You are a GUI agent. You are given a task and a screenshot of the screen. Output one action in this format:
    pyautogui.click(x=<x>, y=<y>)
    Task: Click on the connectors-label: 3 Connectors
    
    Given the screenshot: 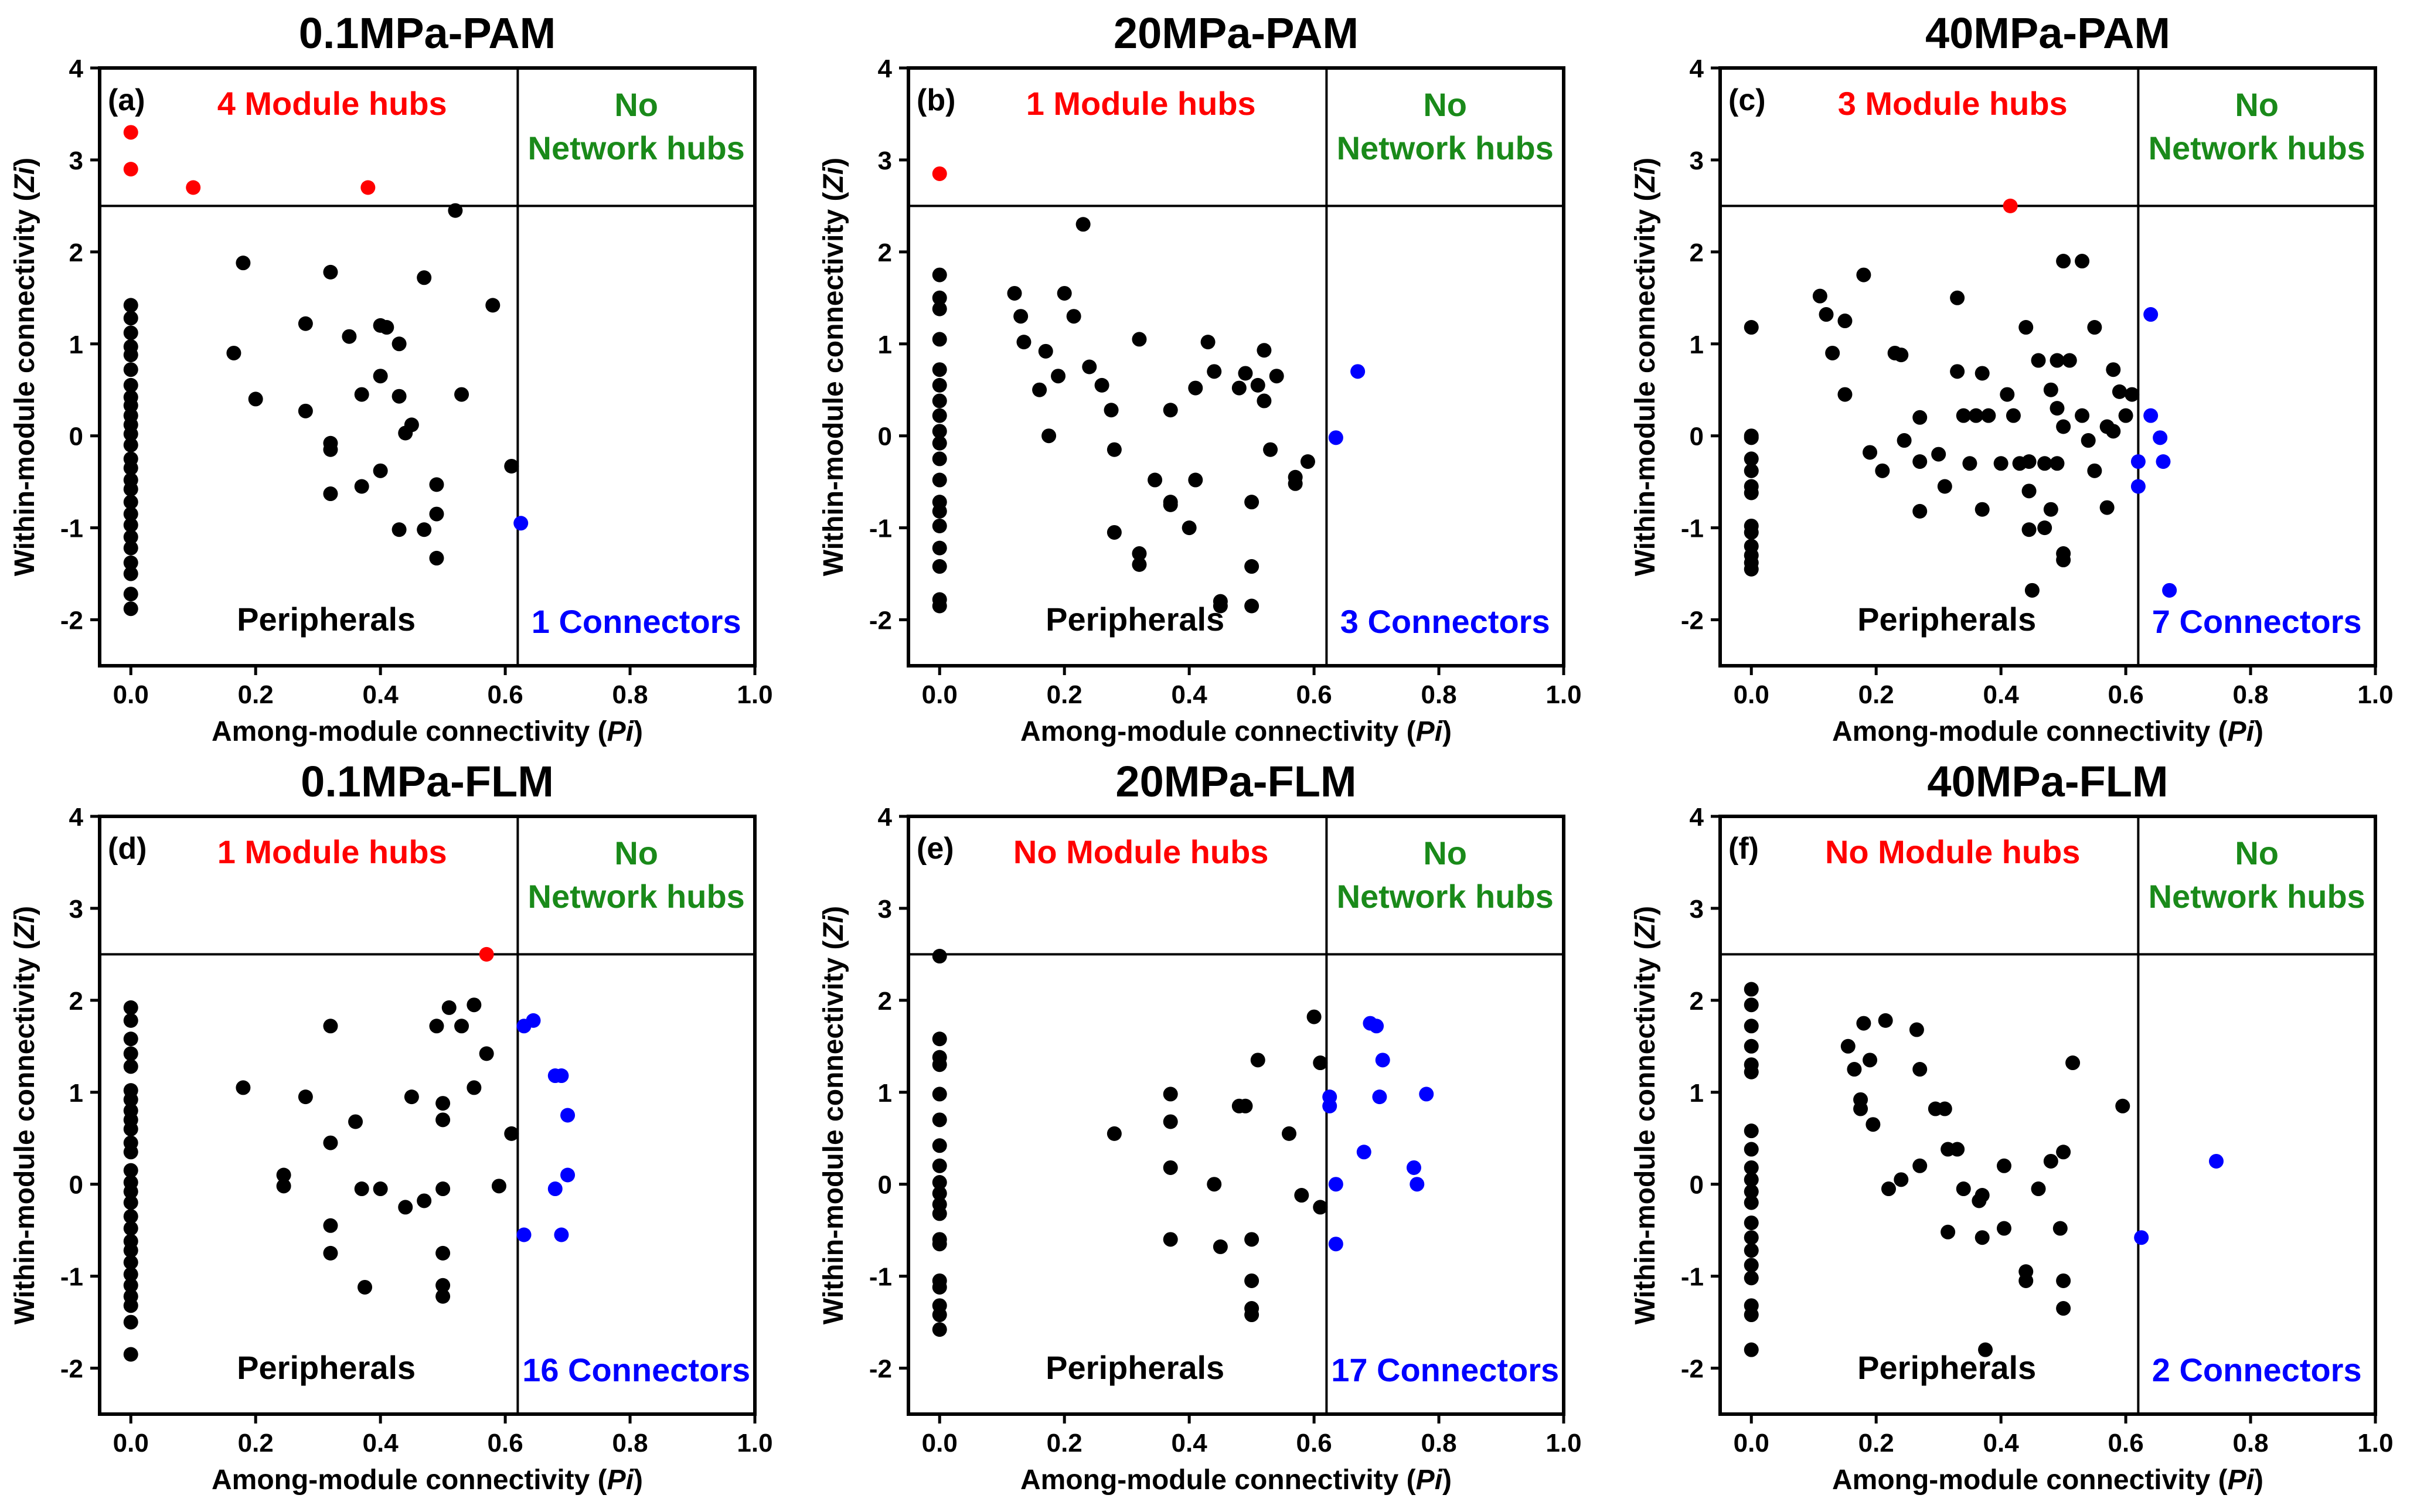 What is the action you would take?
    pyautogui.click(x=1445, y=621)
    